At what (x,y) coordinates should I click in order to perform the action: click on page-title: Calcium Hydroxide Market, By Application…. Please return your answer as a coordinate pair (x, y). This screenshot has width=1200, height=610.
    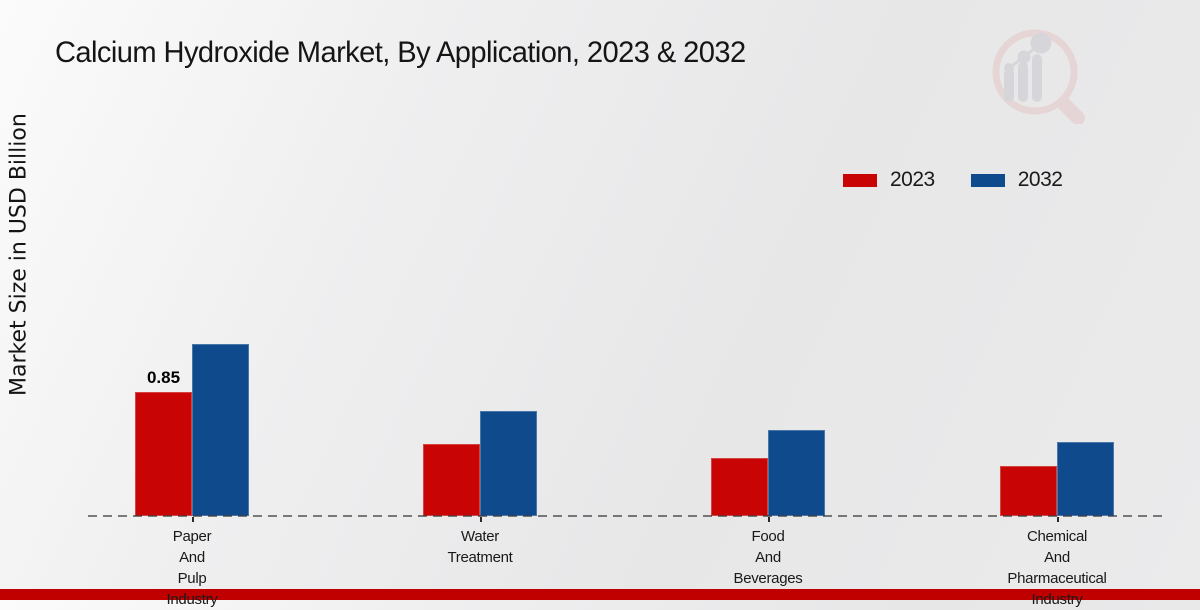
    Looking at the image, I should click on (400, 52).